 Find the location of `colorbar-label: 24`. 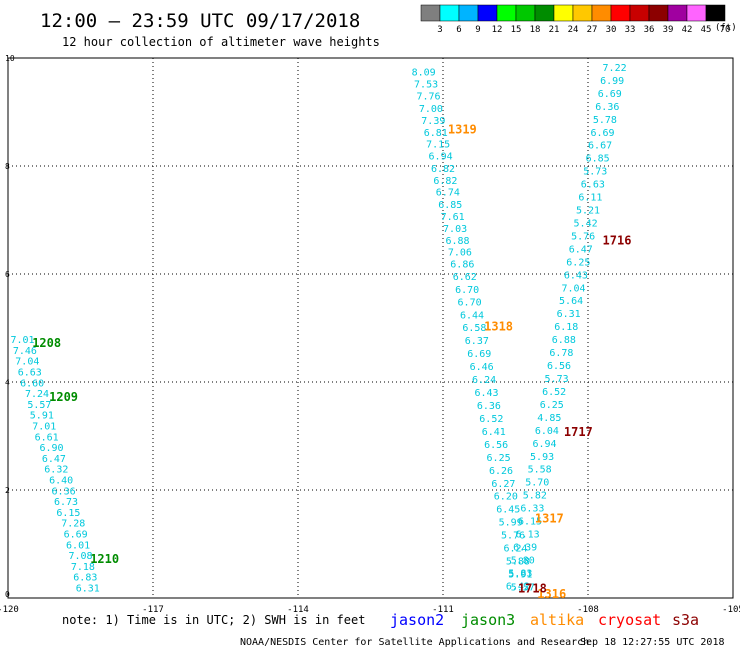

colorbar-label: 24 is located at coordinates (573, 30).